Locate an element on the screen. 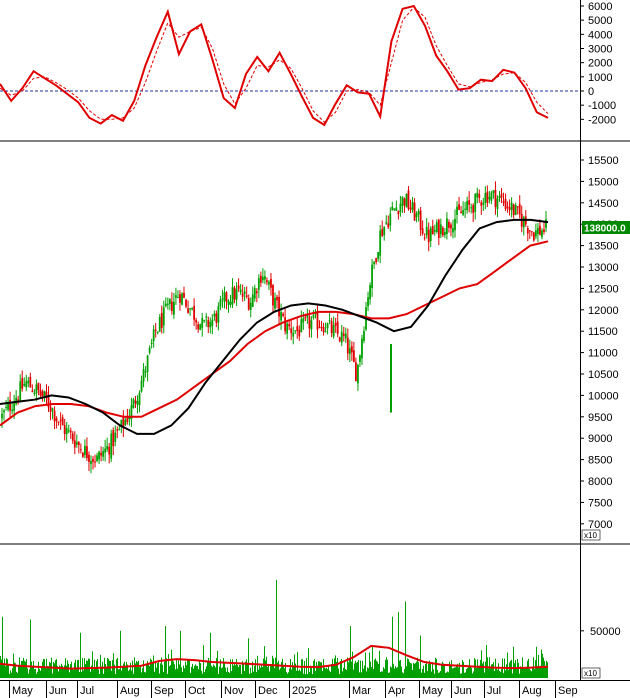 This screenshot has width=630, height=698. x-tick-label: 2025 is located at coordinates (304, 691).